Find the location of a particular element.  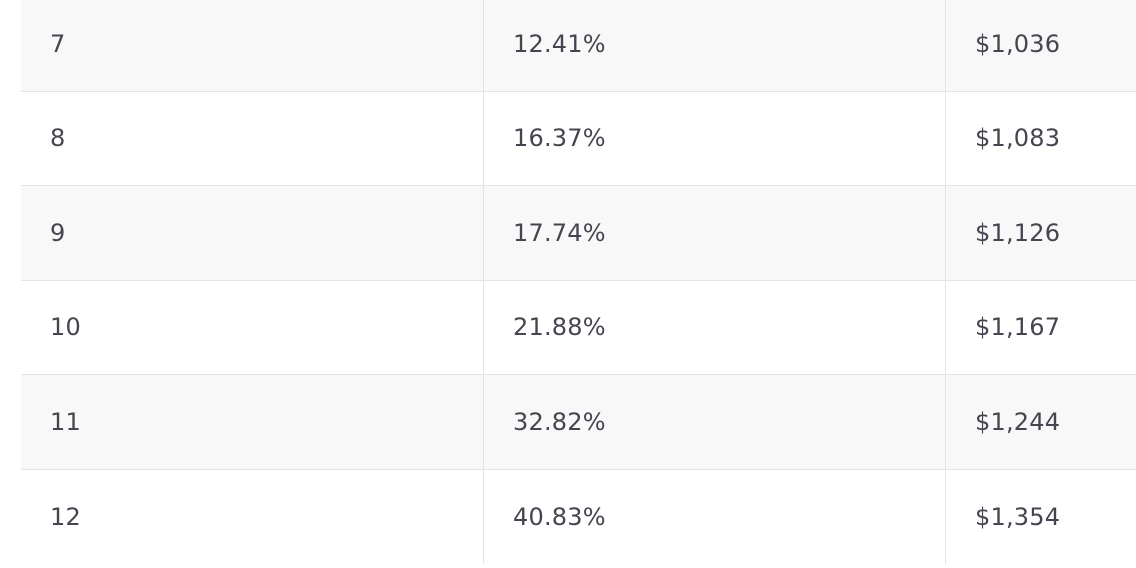

table-cell: 11 is located at coordinates (65, 421).